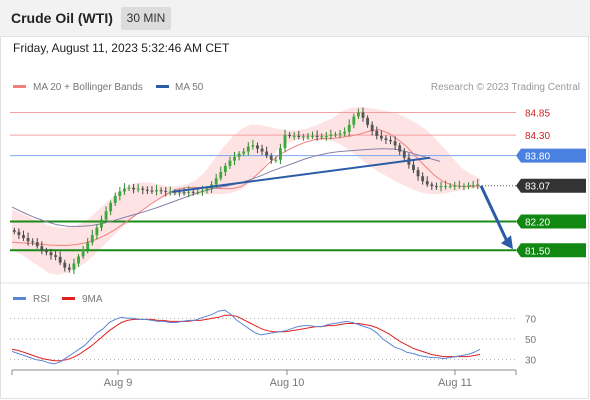 Image resolution: width=590 pixels, height=400 pixels. Describe the element at coordinates (551, 221) in the screenshot. I see `level-badge-82-20: 82.20` at that location.